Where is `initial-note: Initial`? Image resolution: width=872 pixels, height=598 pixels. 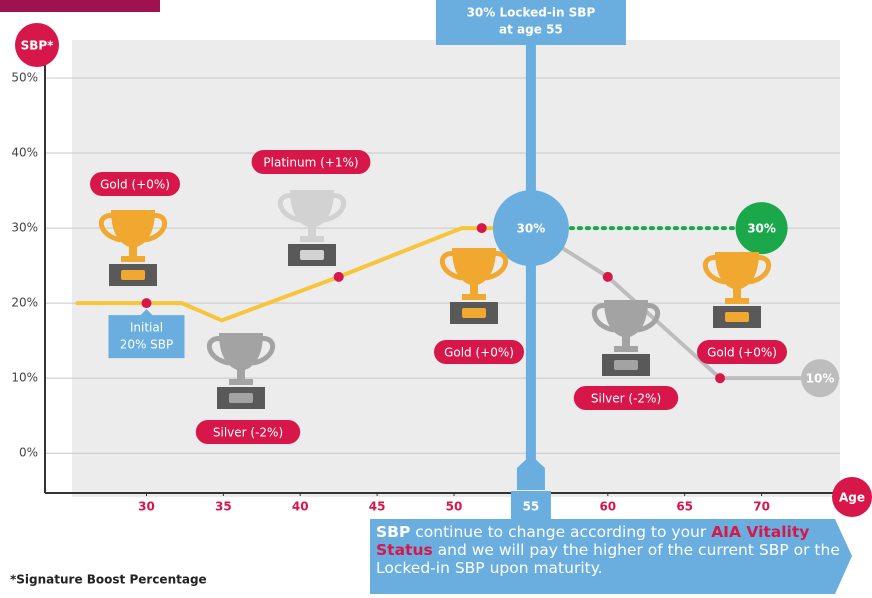 initial-note: Initial is located at coordinates (146, 328).